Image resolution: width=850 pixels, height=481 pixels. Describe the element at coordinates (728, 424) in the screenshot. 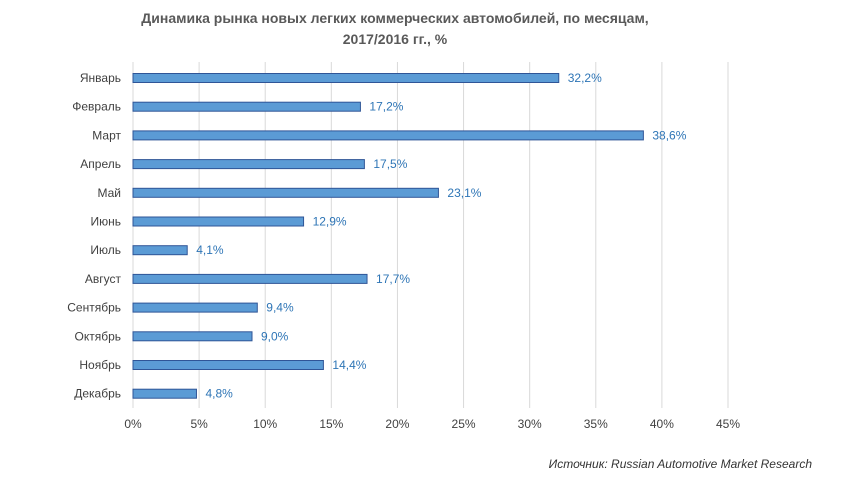

I see `x-tick-label: 45%` at that location.